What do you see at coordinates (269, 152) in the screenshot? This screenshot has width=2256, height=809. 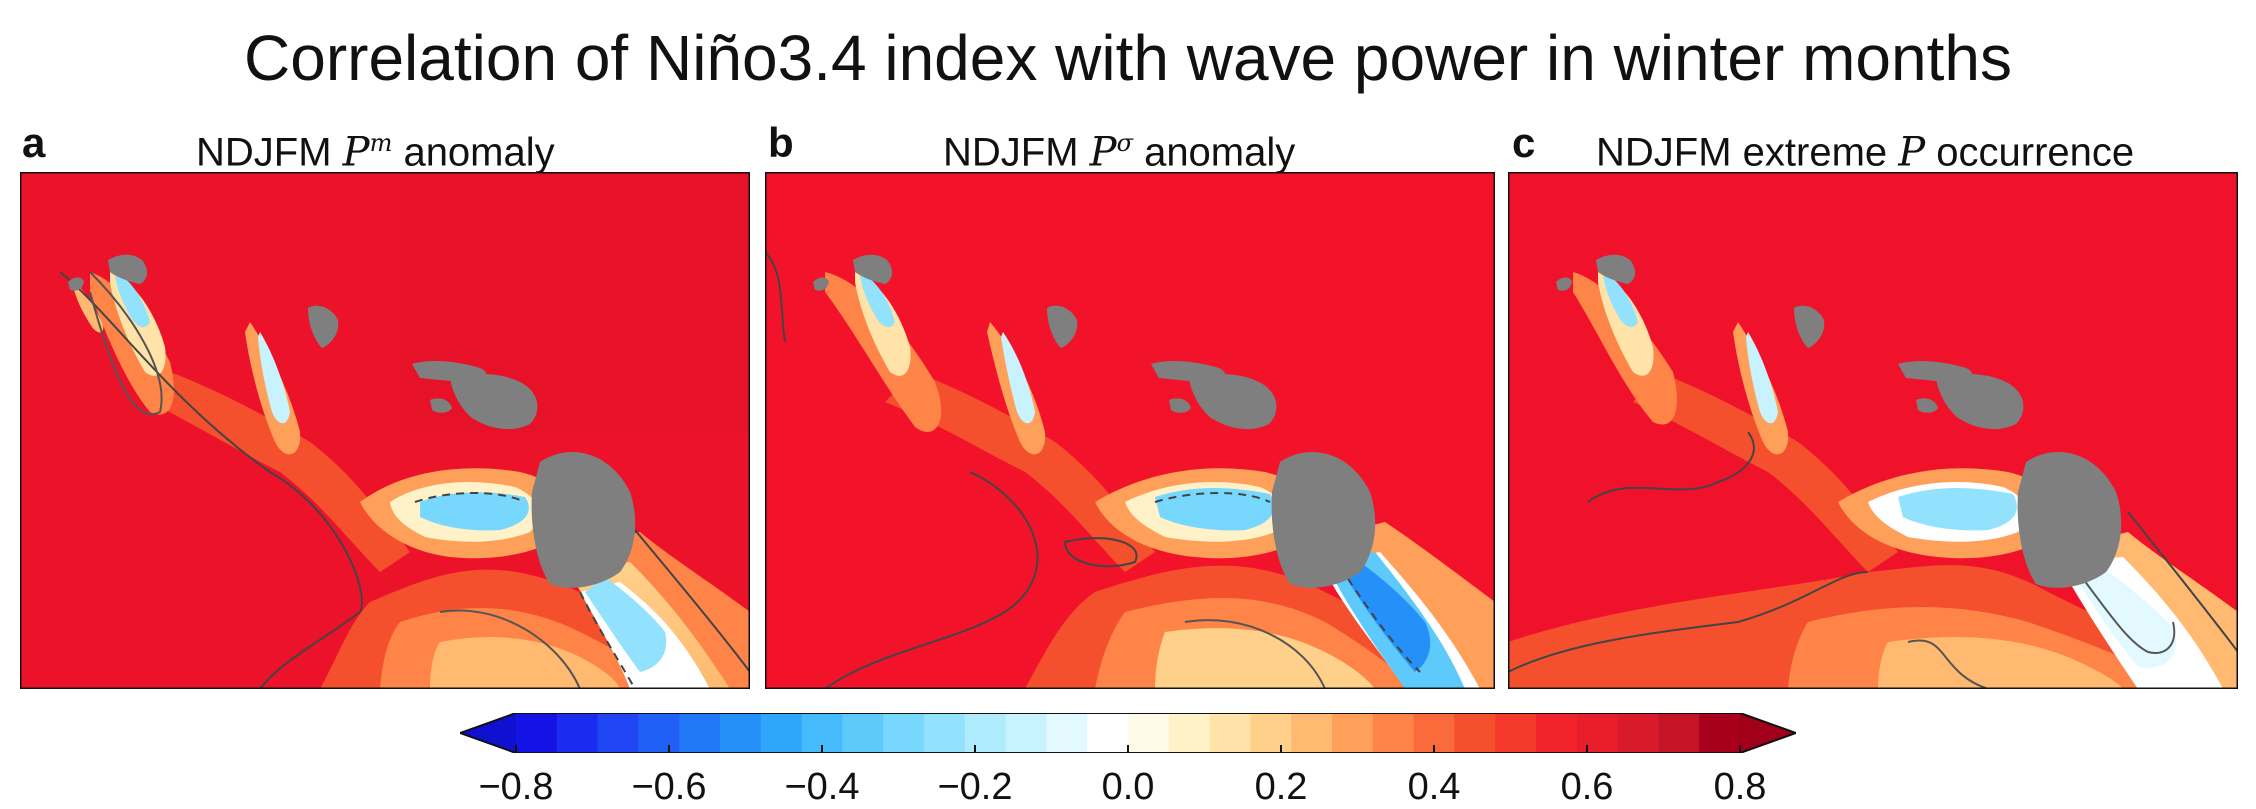 I see `panel-a-title-pre: NDJFM` at bounding box center [269, 152].